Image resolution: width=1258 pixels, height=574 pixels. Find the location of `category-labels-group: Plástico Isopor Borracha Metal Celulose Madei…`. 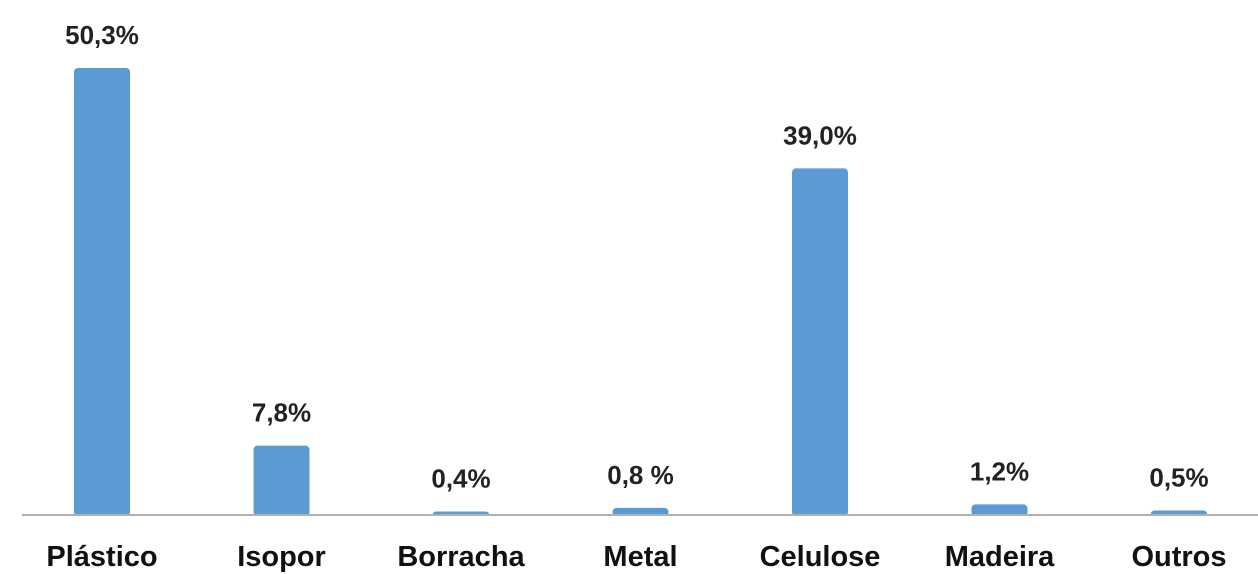

category-labels-group: Plástico Isopor Borracha Metal Celulose Madei… is located at coordinates (636, 557).